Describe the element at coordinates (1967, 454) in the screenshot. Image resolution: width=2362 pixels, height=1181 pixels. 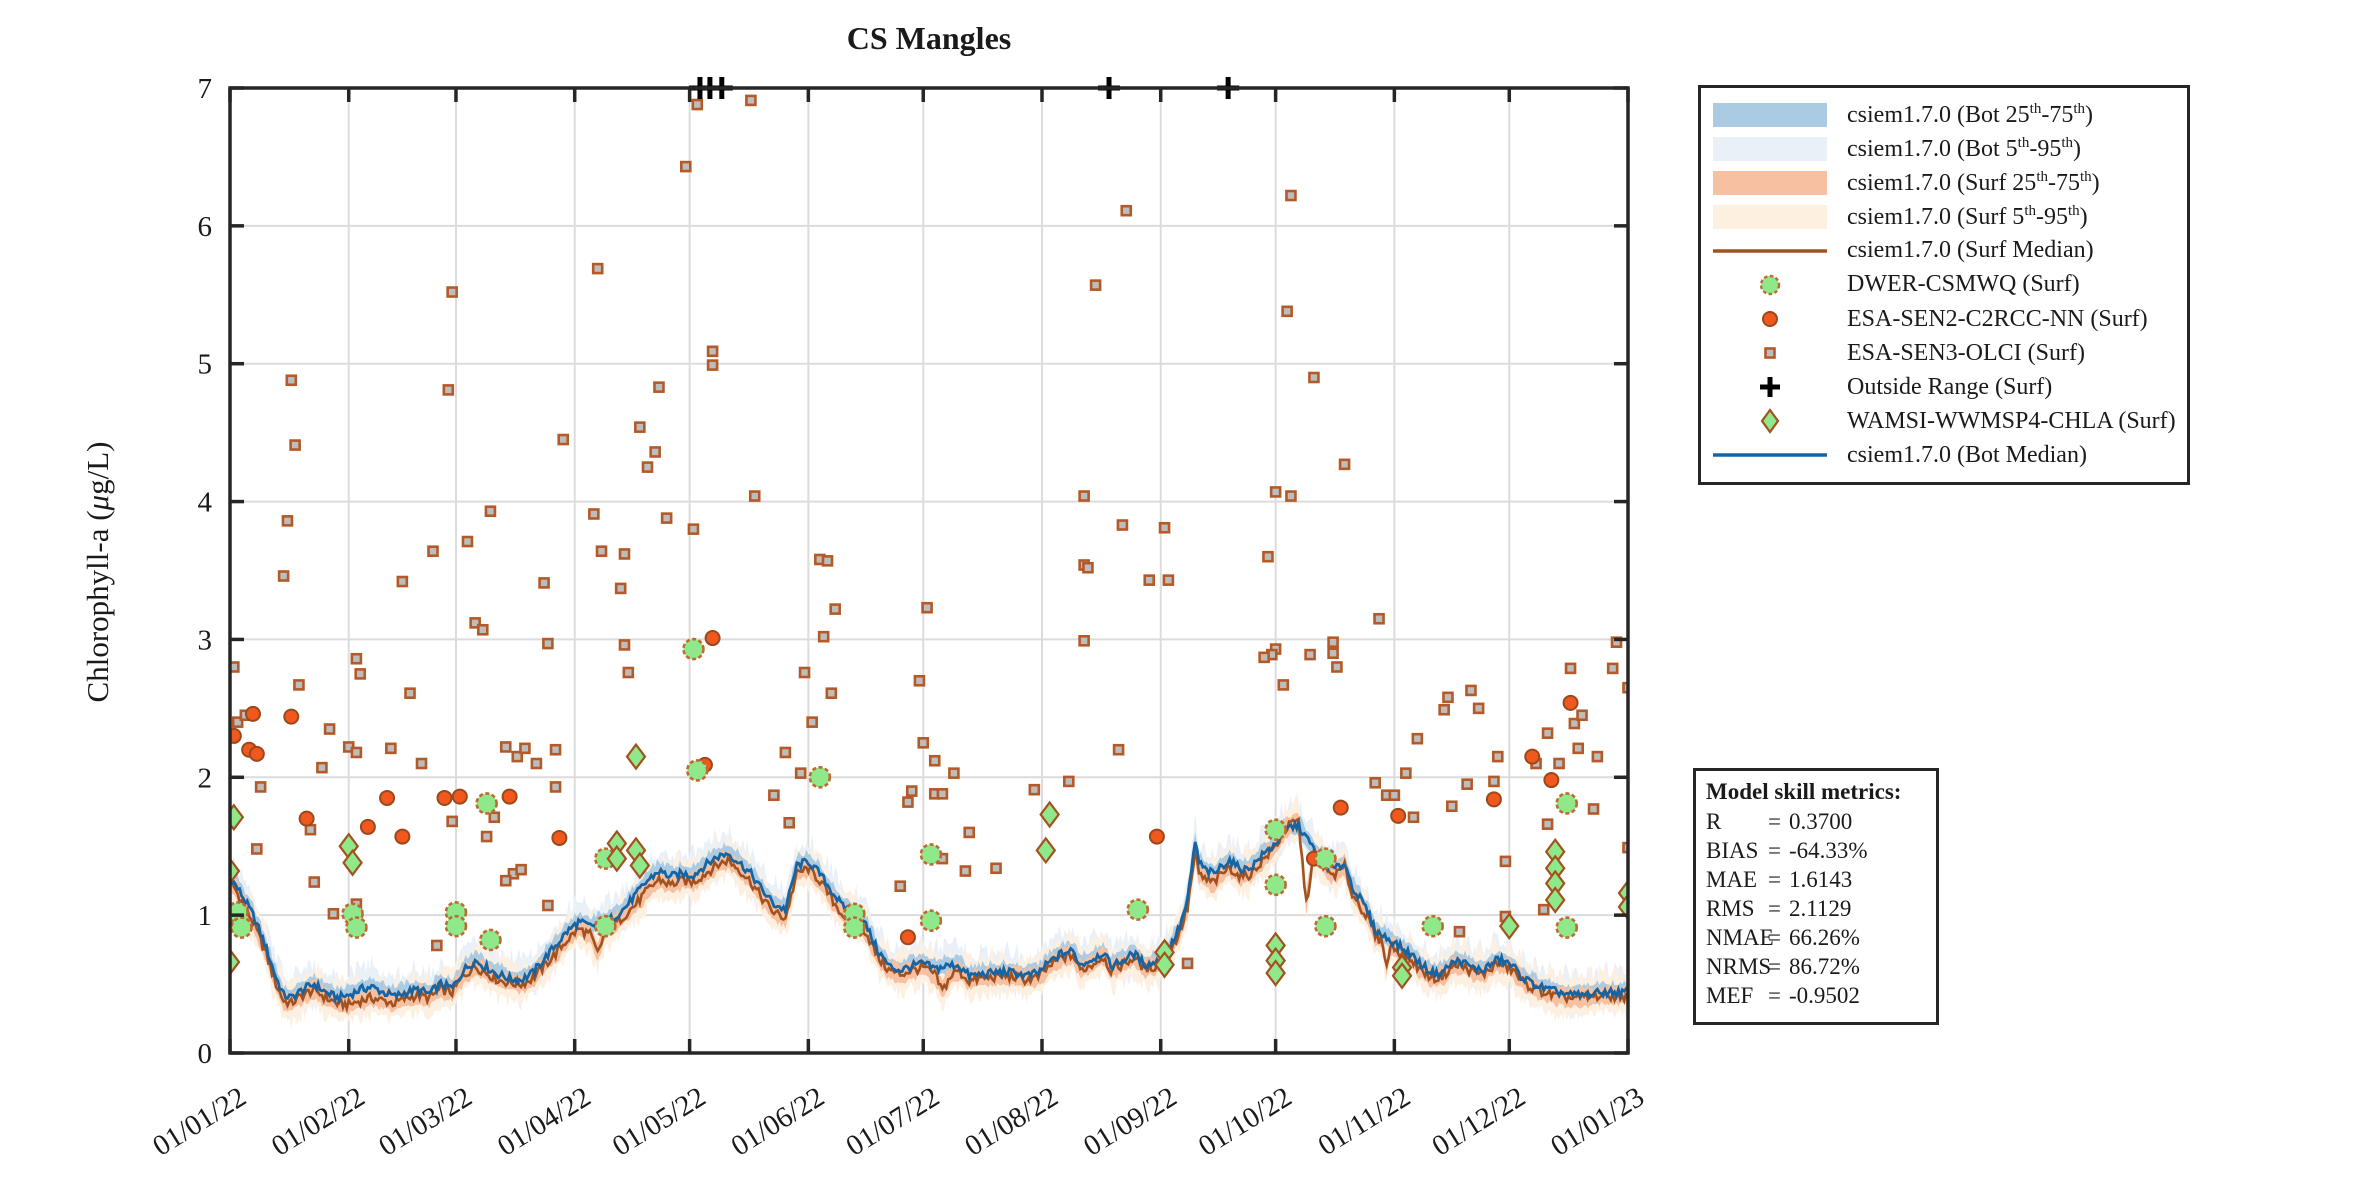
I see `legend-item-label: csiem1.7.0 (Bot Median)` at that location.